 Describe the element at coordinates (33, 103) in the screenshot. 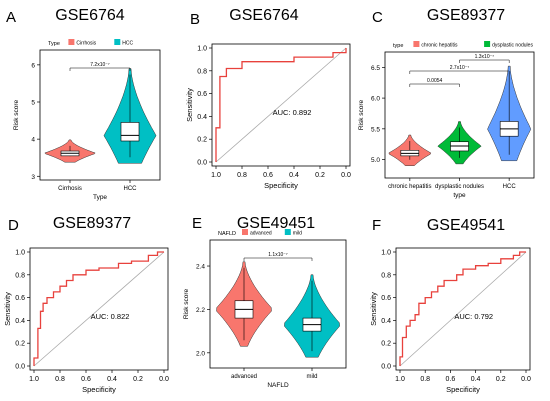

I see `y-tick-label: 5` at that location.